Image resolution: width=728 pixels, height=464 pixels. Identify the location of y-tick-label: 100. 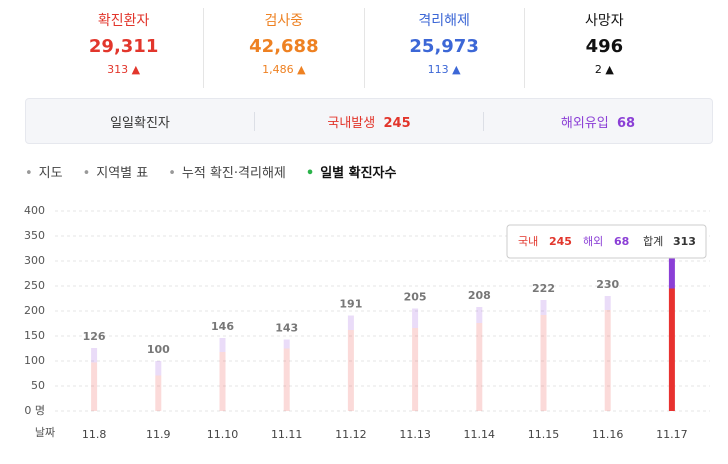
(34, 360).